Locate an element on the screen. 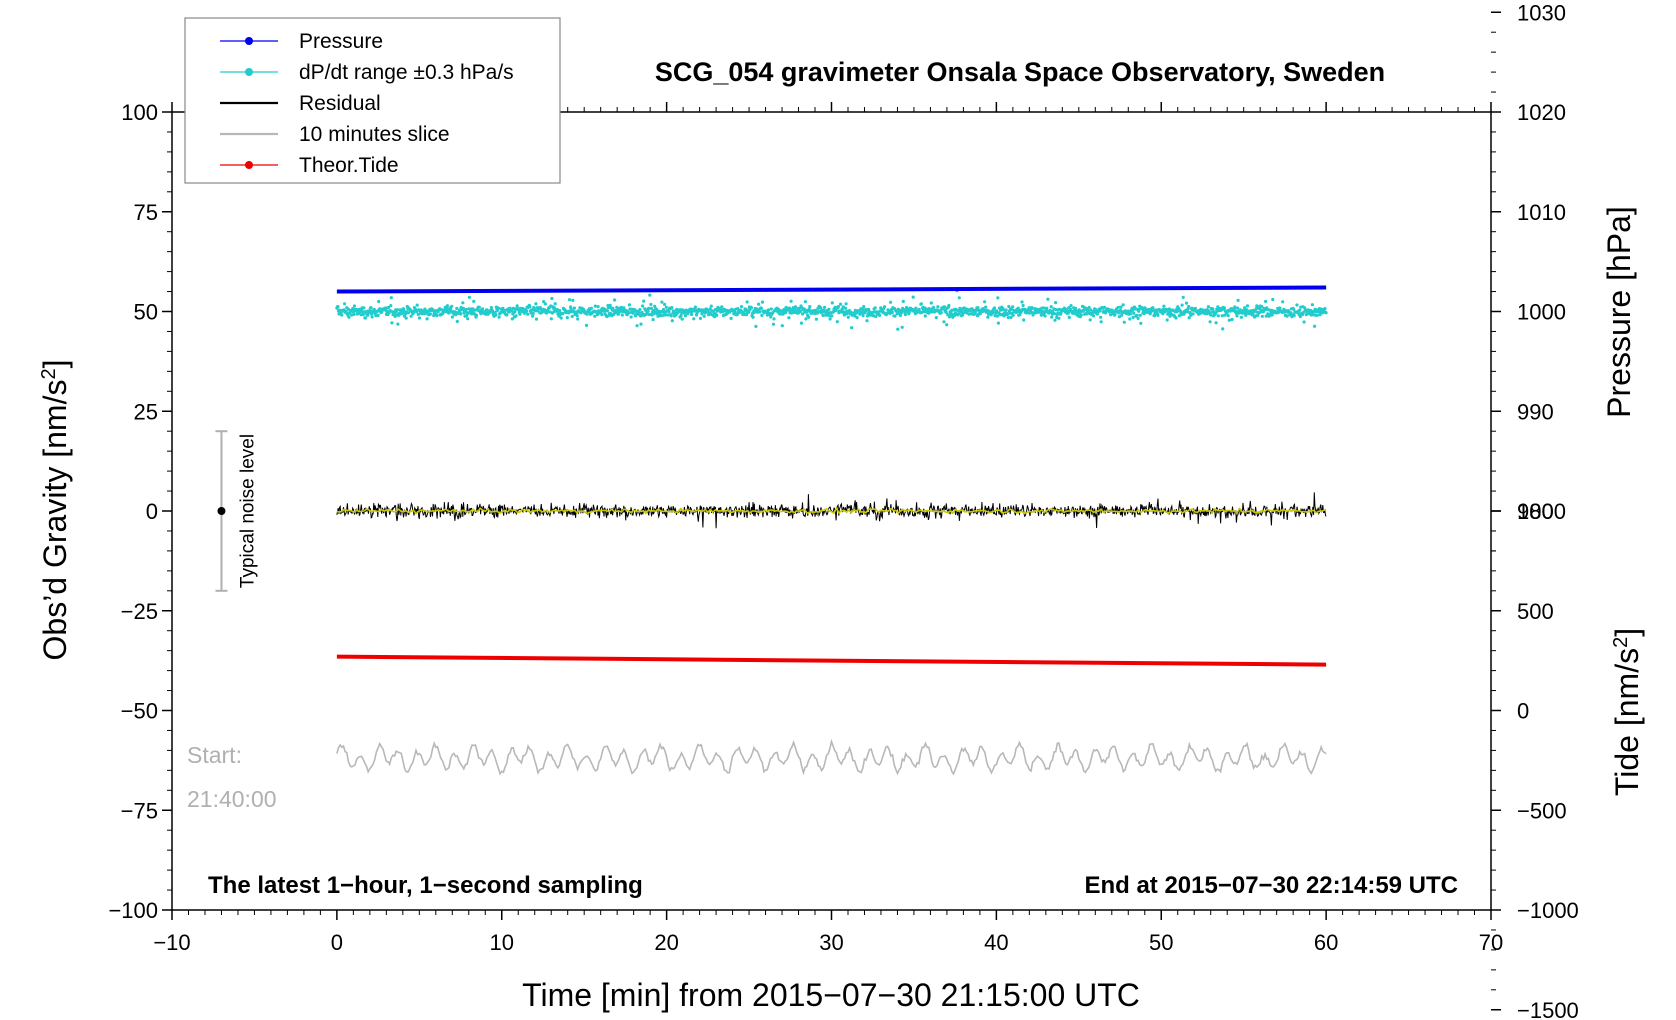 The height and width of the screenshot is (1020, 1676). x-tick-label: 30 is located at coordinates (831, 942).